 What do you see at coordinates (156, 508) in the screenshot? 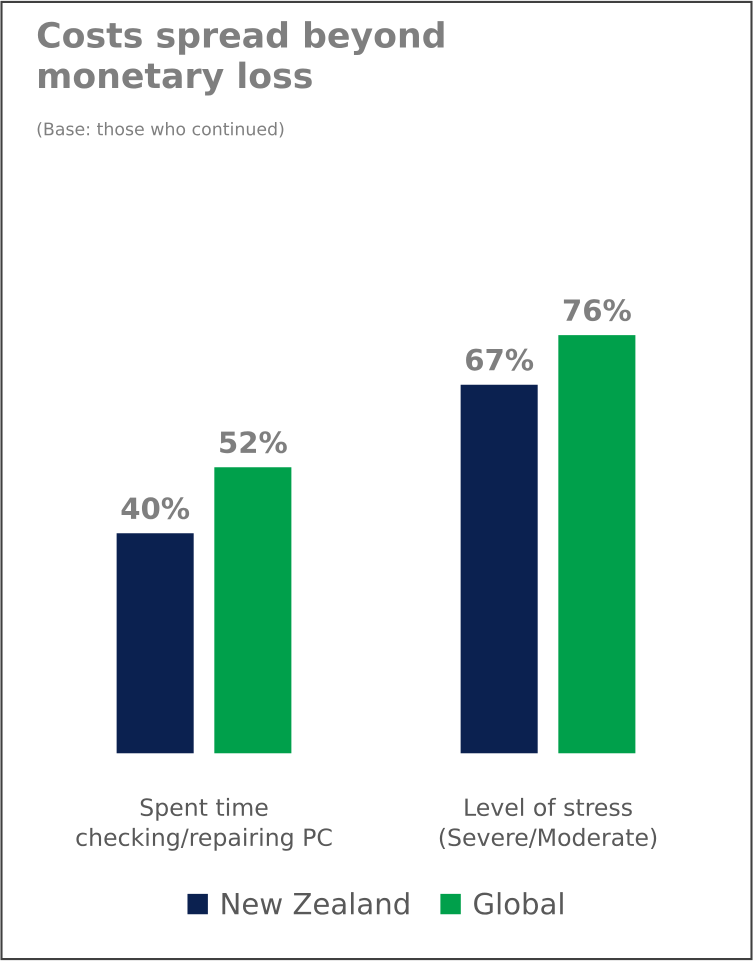
I see `data-label: 40%` at bounding box center [156, 508].